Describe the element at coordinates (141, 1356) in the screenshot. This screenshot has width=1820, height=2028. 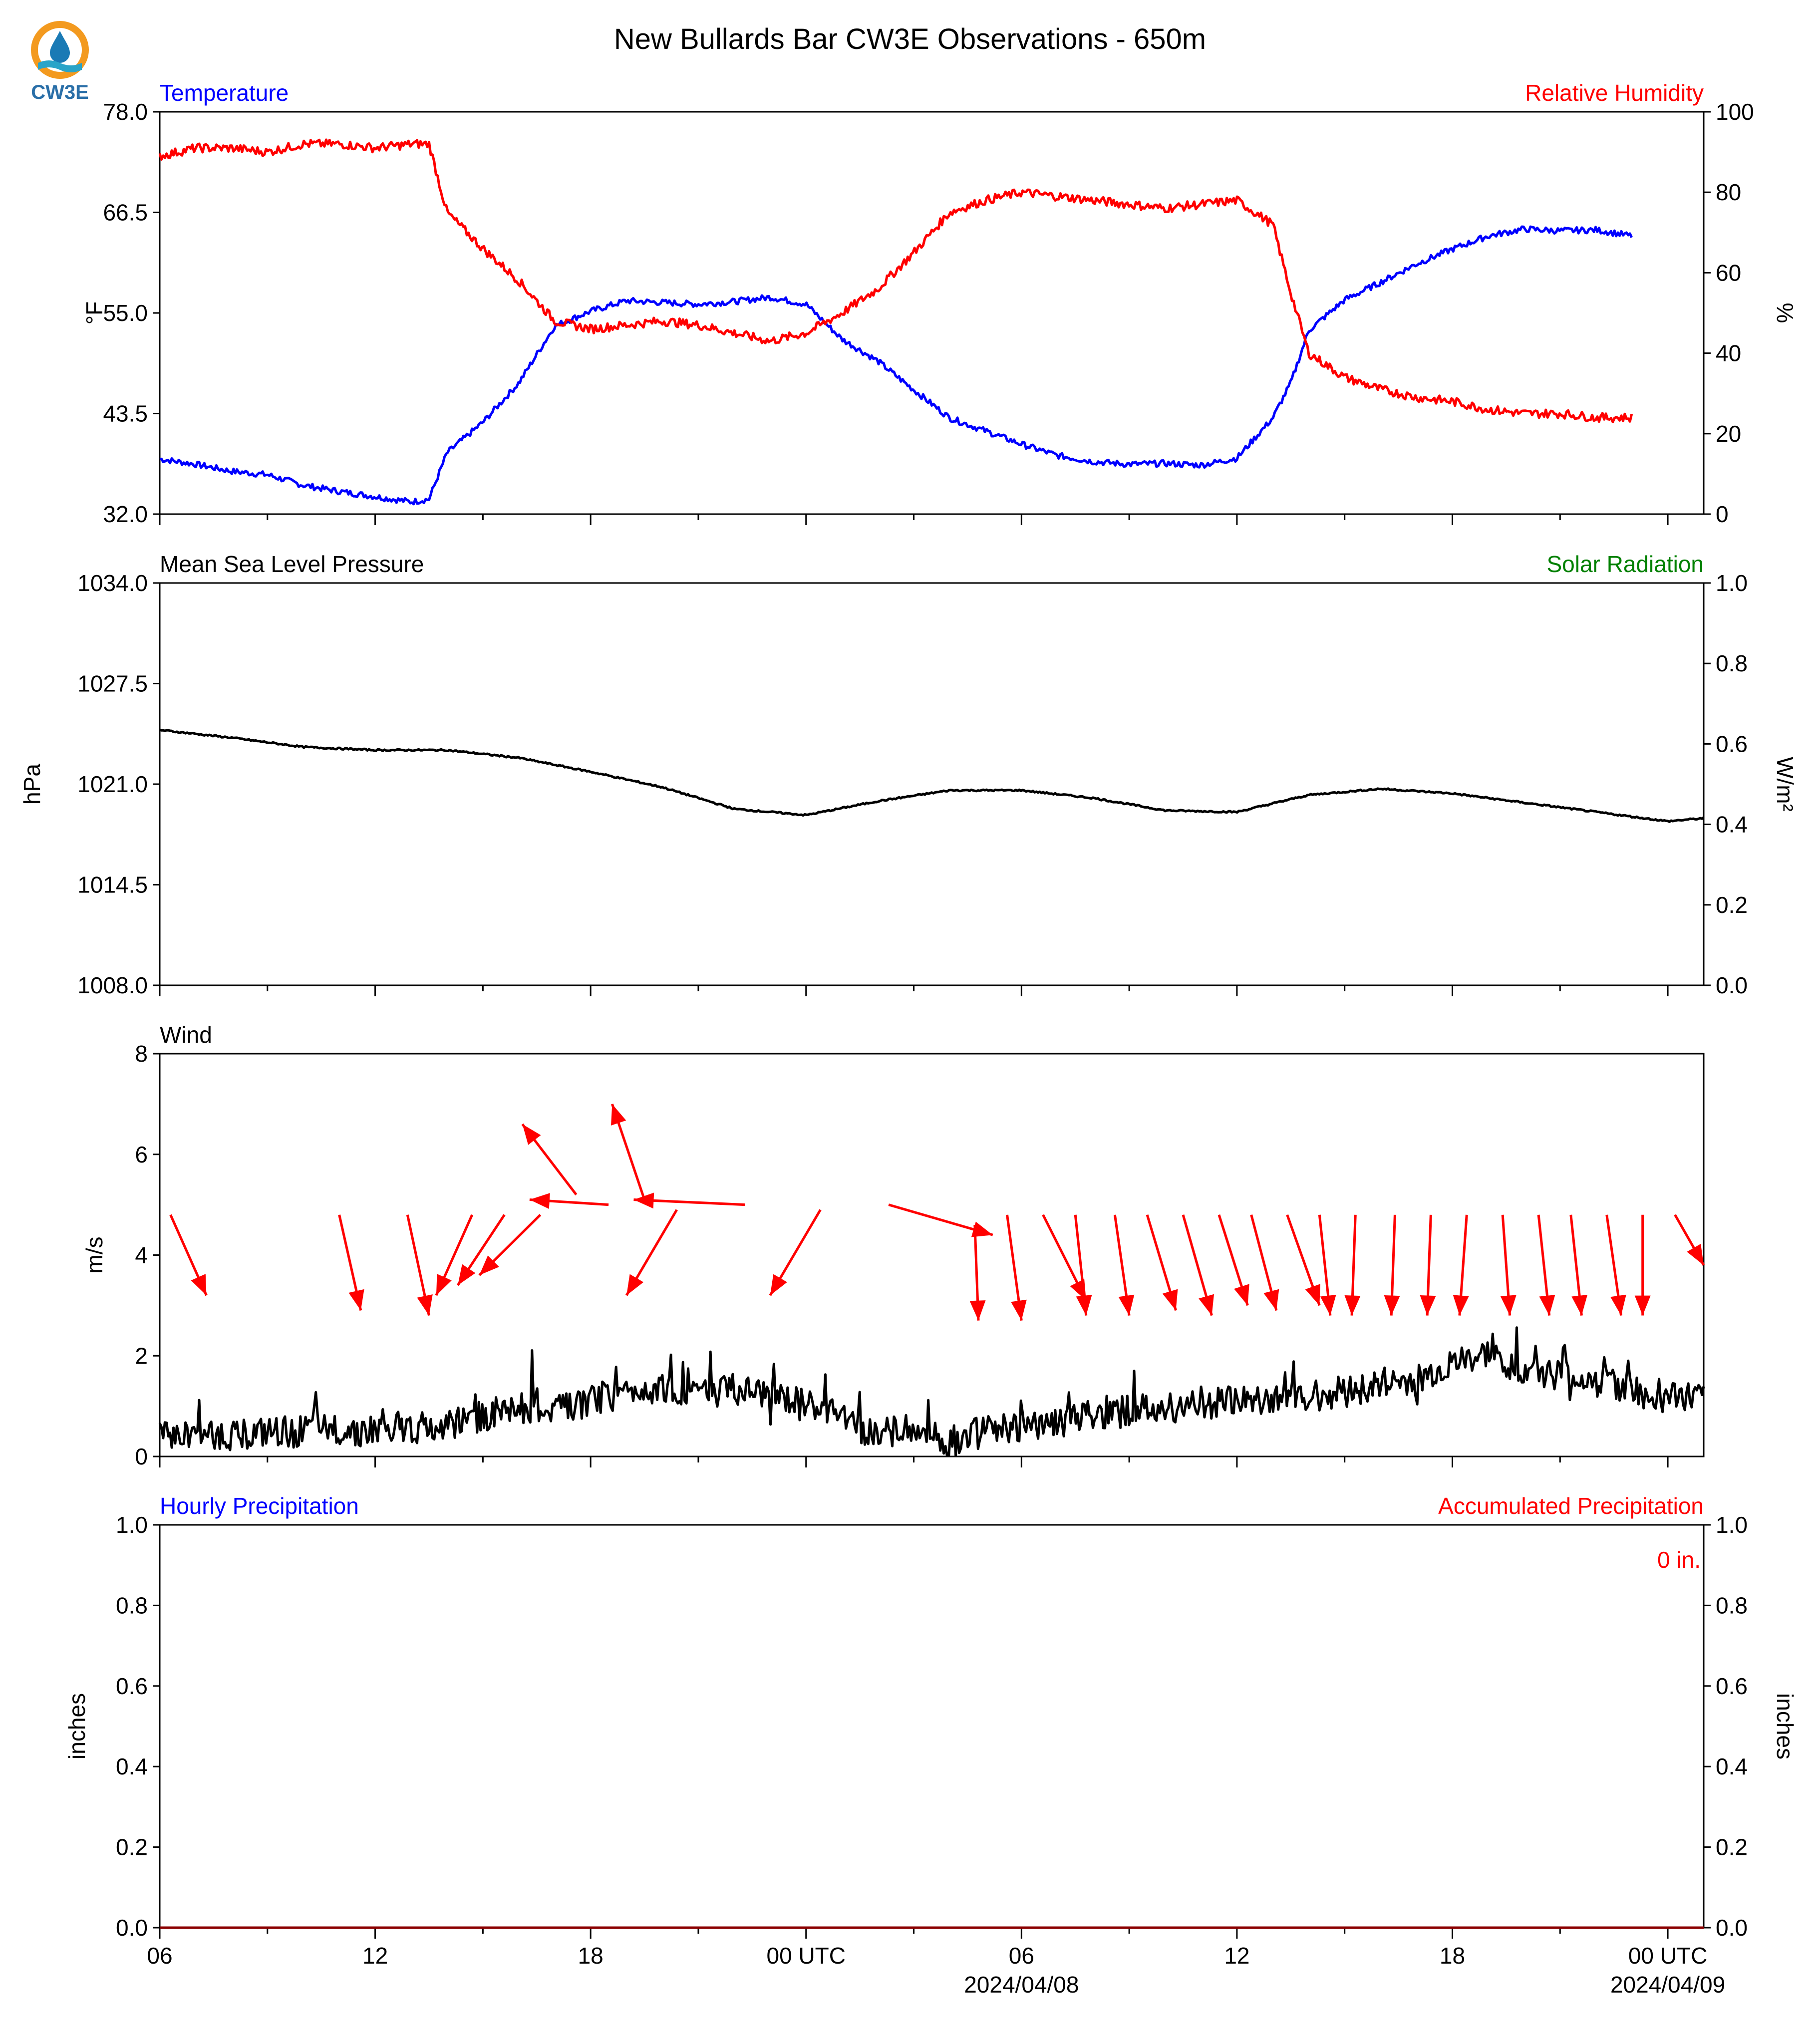
I see `y-tick-label: 2` at that location.